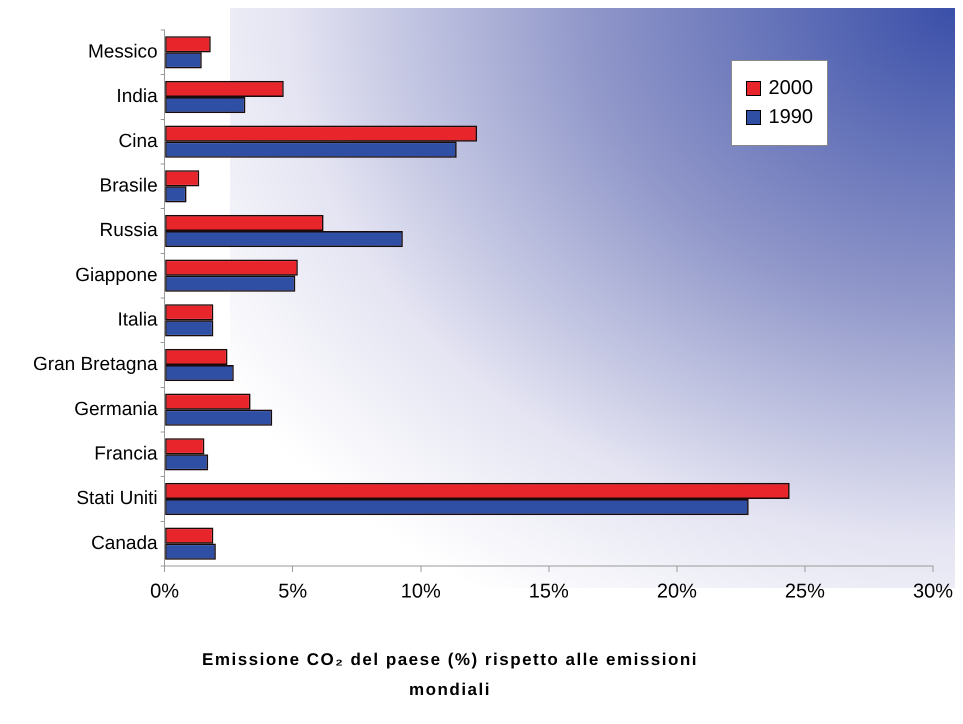  Describe the element at coordinates (137, 320) in the screenshot. I see `y-tick-label: Italia` at that location.